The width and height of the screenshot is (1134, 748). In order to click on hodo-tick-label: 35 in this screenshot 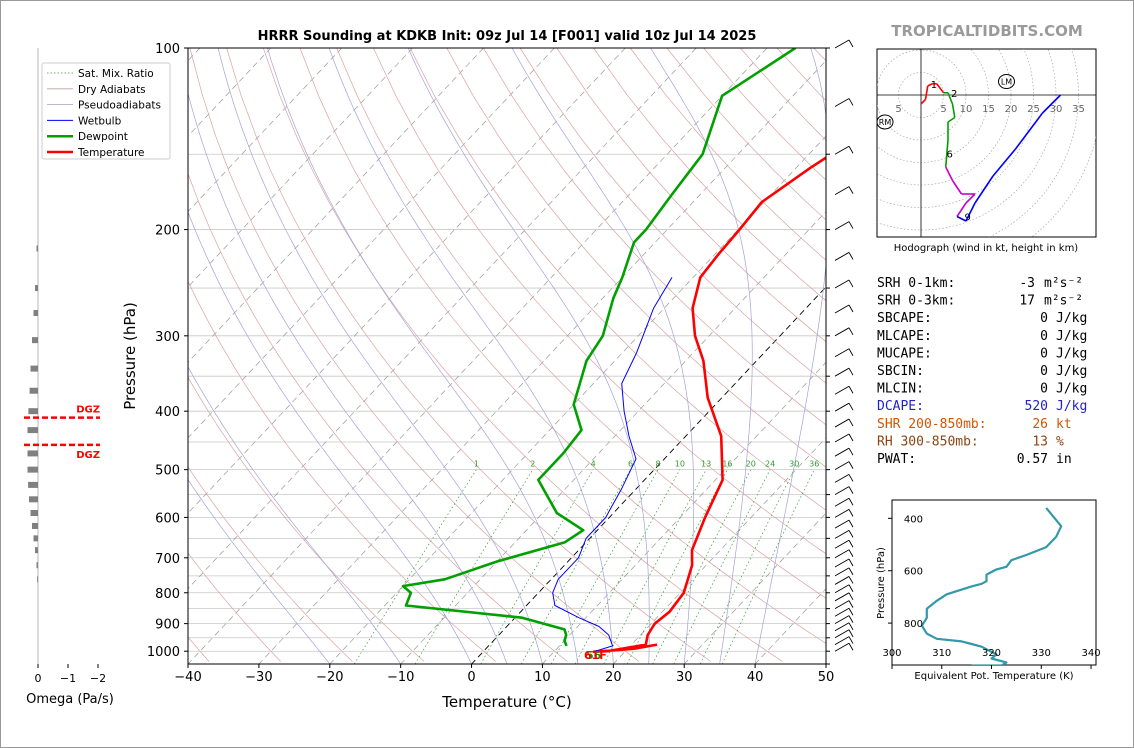, I will do `click(1078, 109)`.